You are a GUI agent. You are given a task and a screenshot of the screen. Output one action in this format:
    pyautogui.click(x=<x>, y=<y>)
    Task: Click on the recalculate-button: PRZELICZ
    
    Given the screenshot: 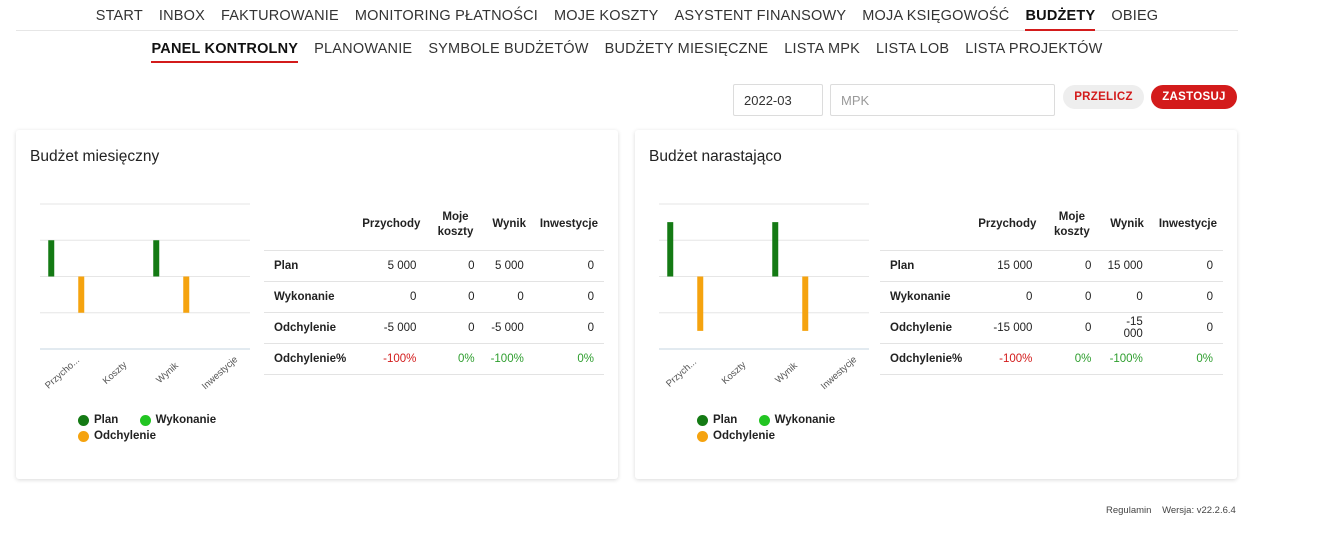 What is the action you would take?
    pyautogui.click(x=1103, y=97)
    